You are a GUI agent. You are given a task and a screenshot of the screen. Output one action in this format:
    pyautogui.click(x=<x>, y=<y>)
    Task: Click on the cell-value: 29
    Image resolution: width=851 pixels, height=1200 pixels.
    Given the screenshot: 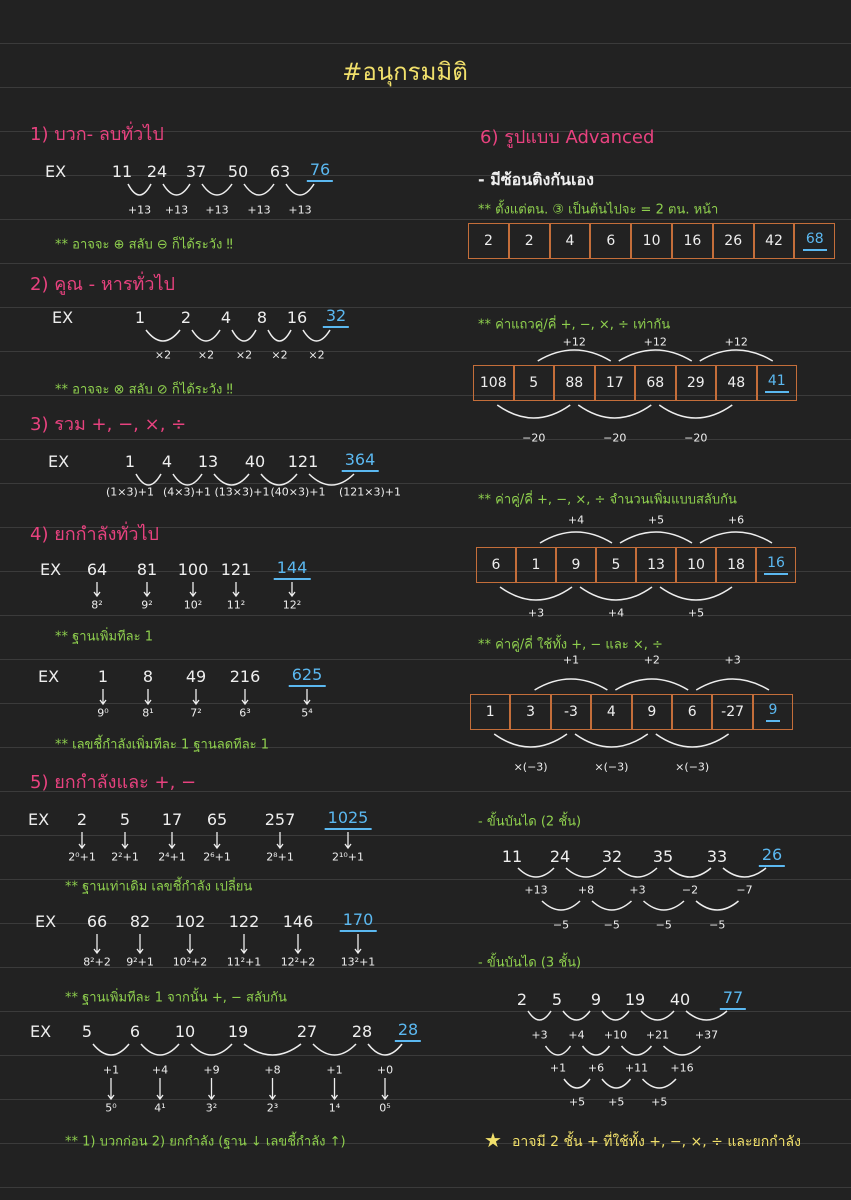 What is the action you would take?
    pyautogui.click(x=695, y=383)
    